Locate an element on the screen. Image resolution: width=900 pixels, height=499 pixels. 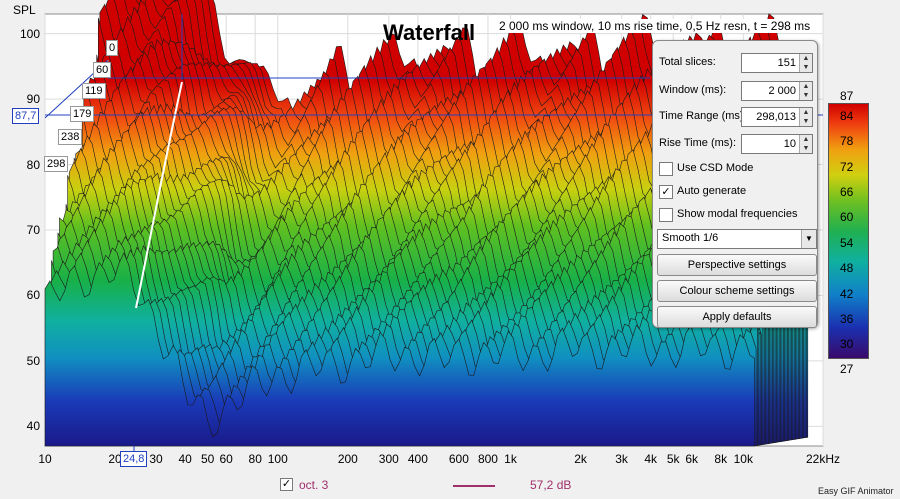
rise-time-input is located at coordinates (770, 144).